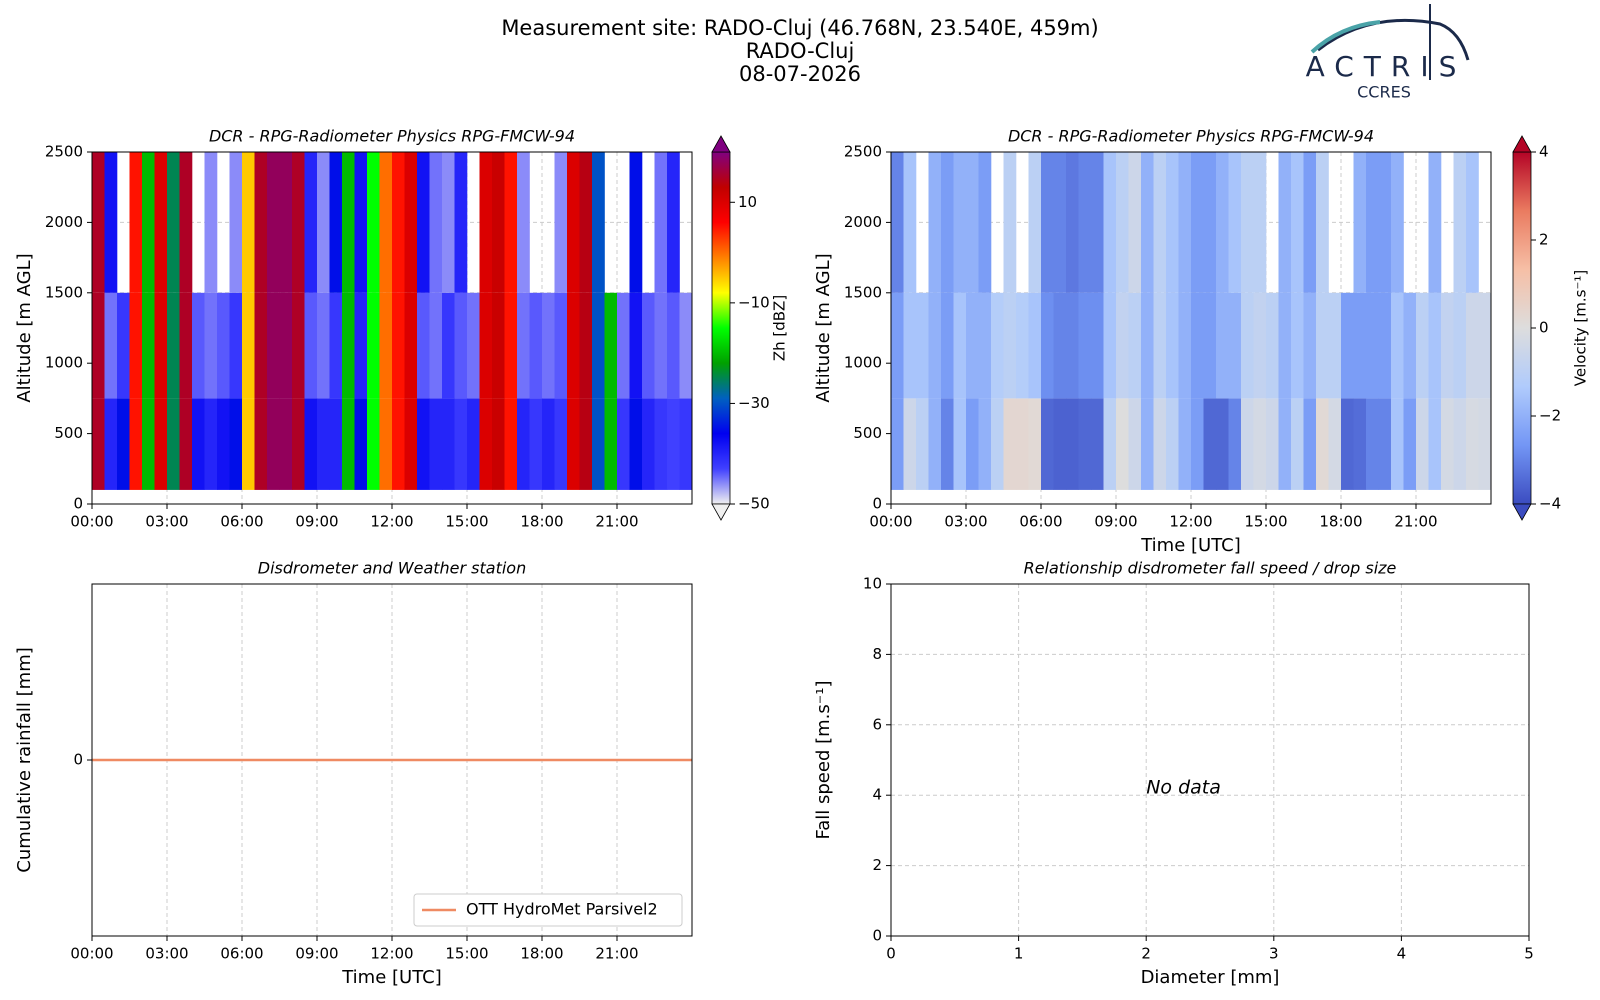 This screenshot has height=1000, width=1600. Describe the element at coordinates (1550, 504) in the screenshot. I see `colorbar-tick-label: −4` at that location.